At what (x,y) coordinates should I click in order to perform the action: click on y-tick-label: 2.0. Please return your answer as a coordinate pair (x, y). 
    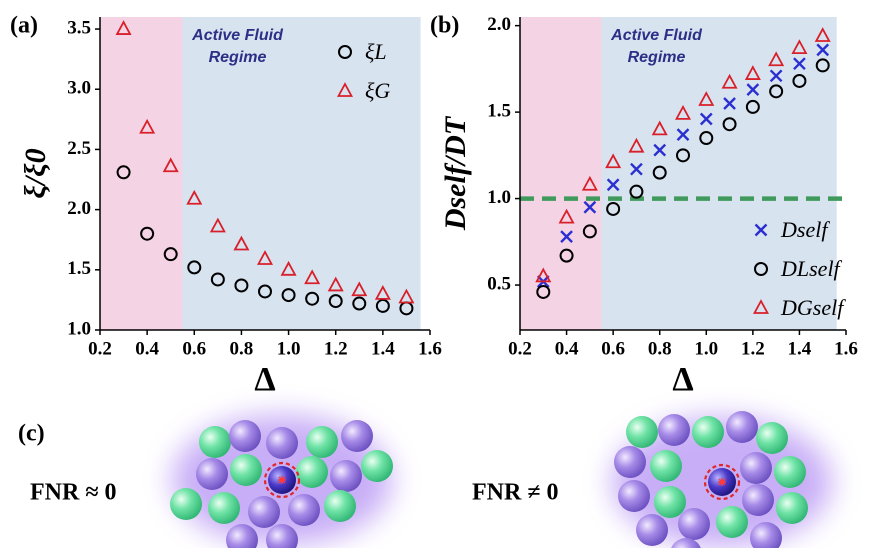
    Looking at the image, I should click on (499, 24).